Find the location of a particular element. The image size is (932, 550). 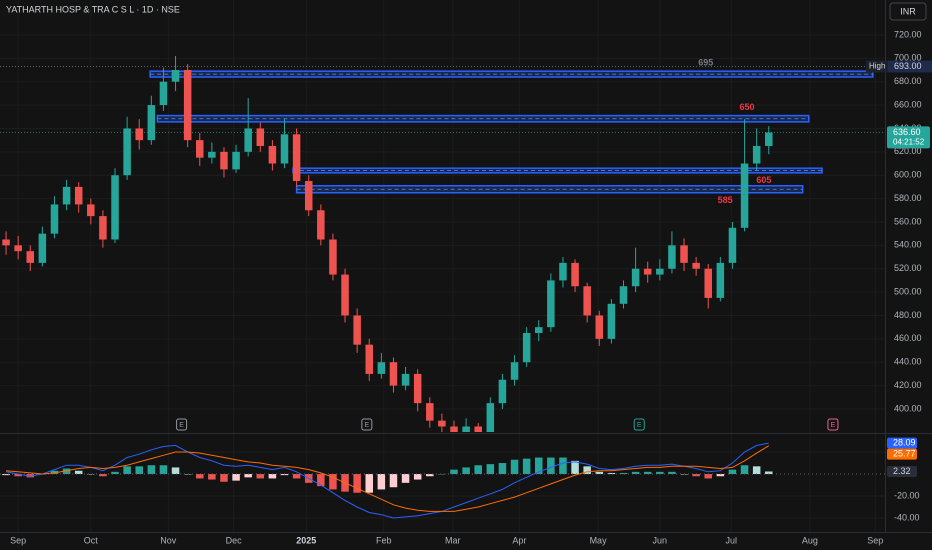

high-value: 693.00 is located at coordinates (908, 66).